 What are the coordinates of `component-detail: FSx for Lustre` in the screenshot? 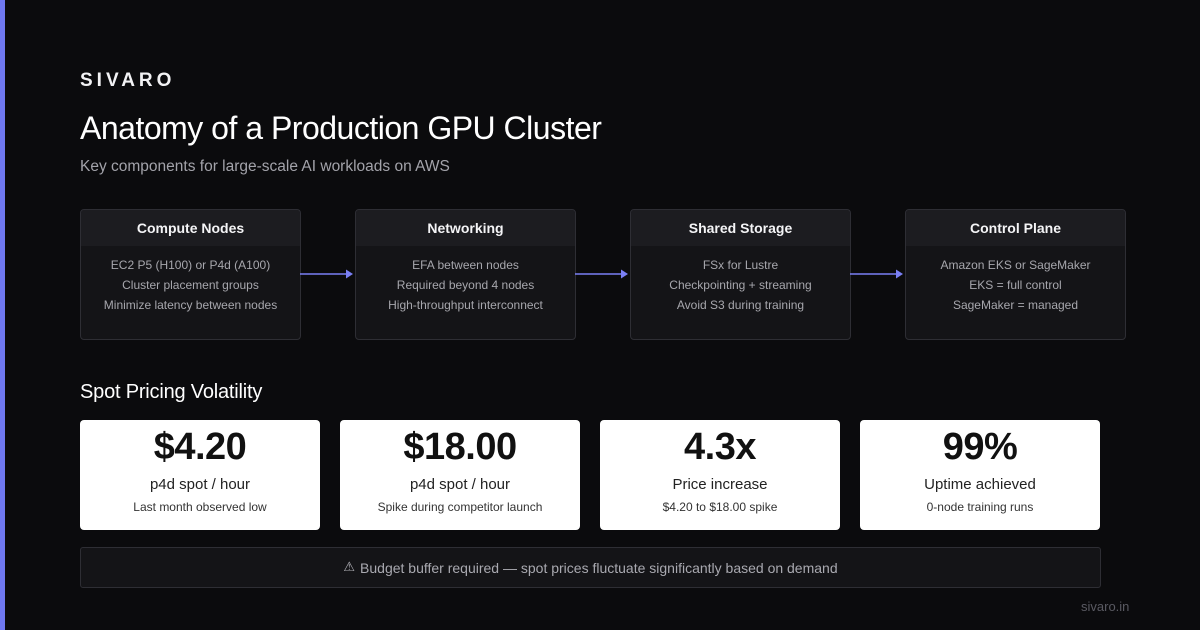 It's located at (740, 265).